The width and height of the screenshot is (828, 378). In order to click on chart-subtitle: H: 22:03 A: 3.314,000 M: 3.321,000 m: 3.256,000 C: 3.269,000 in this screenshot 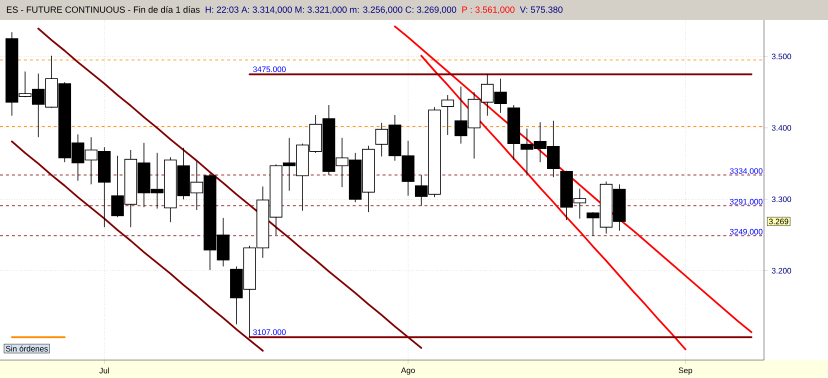, I will do `click(331, 10)`.